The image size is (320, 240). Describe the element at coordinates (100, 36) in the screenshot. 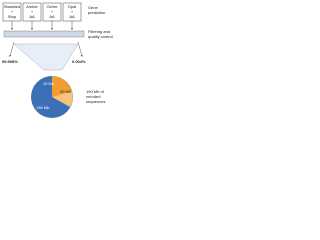

I see `step-label: quality control` at that location.